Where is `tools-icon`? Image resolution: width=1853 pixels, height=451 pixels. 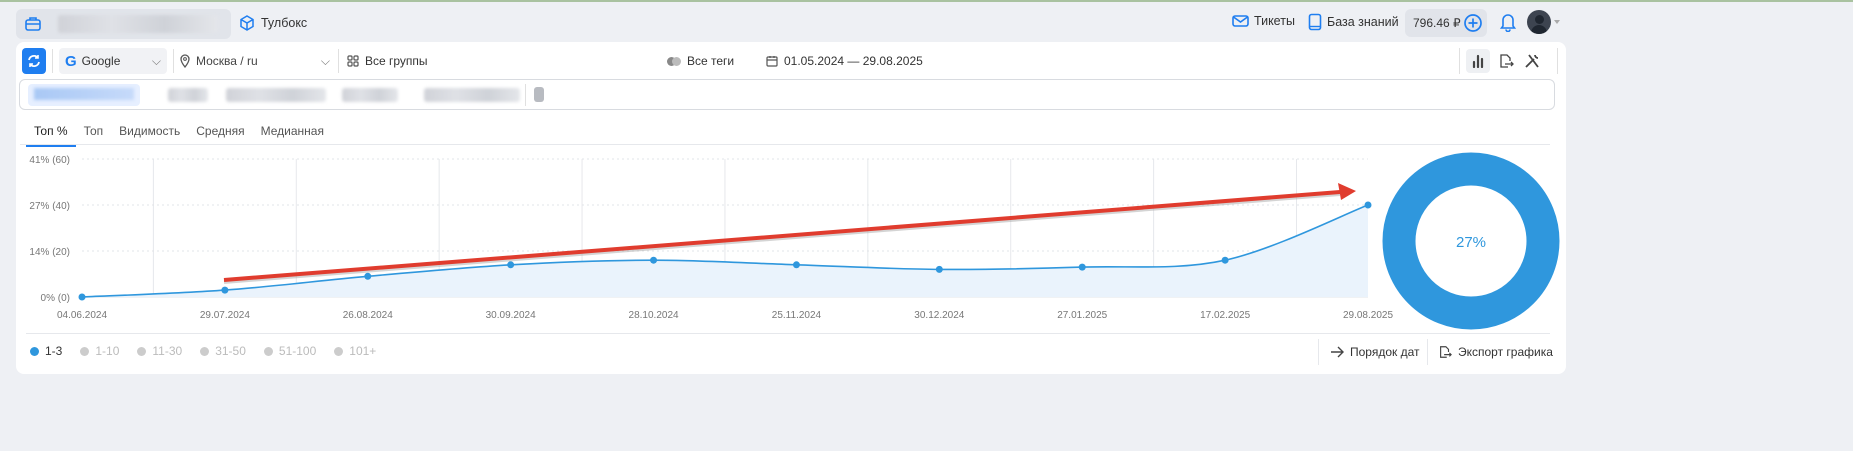
tools-icon is located at coordinates (1532, 61).